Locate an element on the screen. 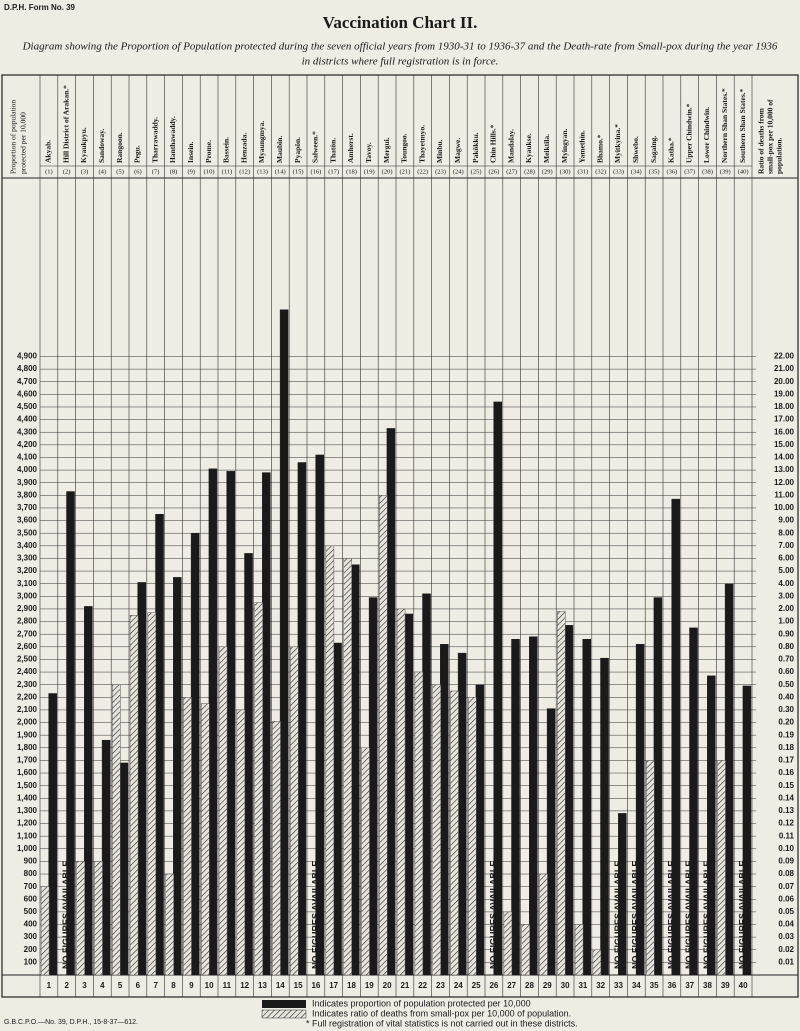 This screenshot has height=1031, width=800. y2-tick-label: 21.00 is located at coordinates (784, 368).